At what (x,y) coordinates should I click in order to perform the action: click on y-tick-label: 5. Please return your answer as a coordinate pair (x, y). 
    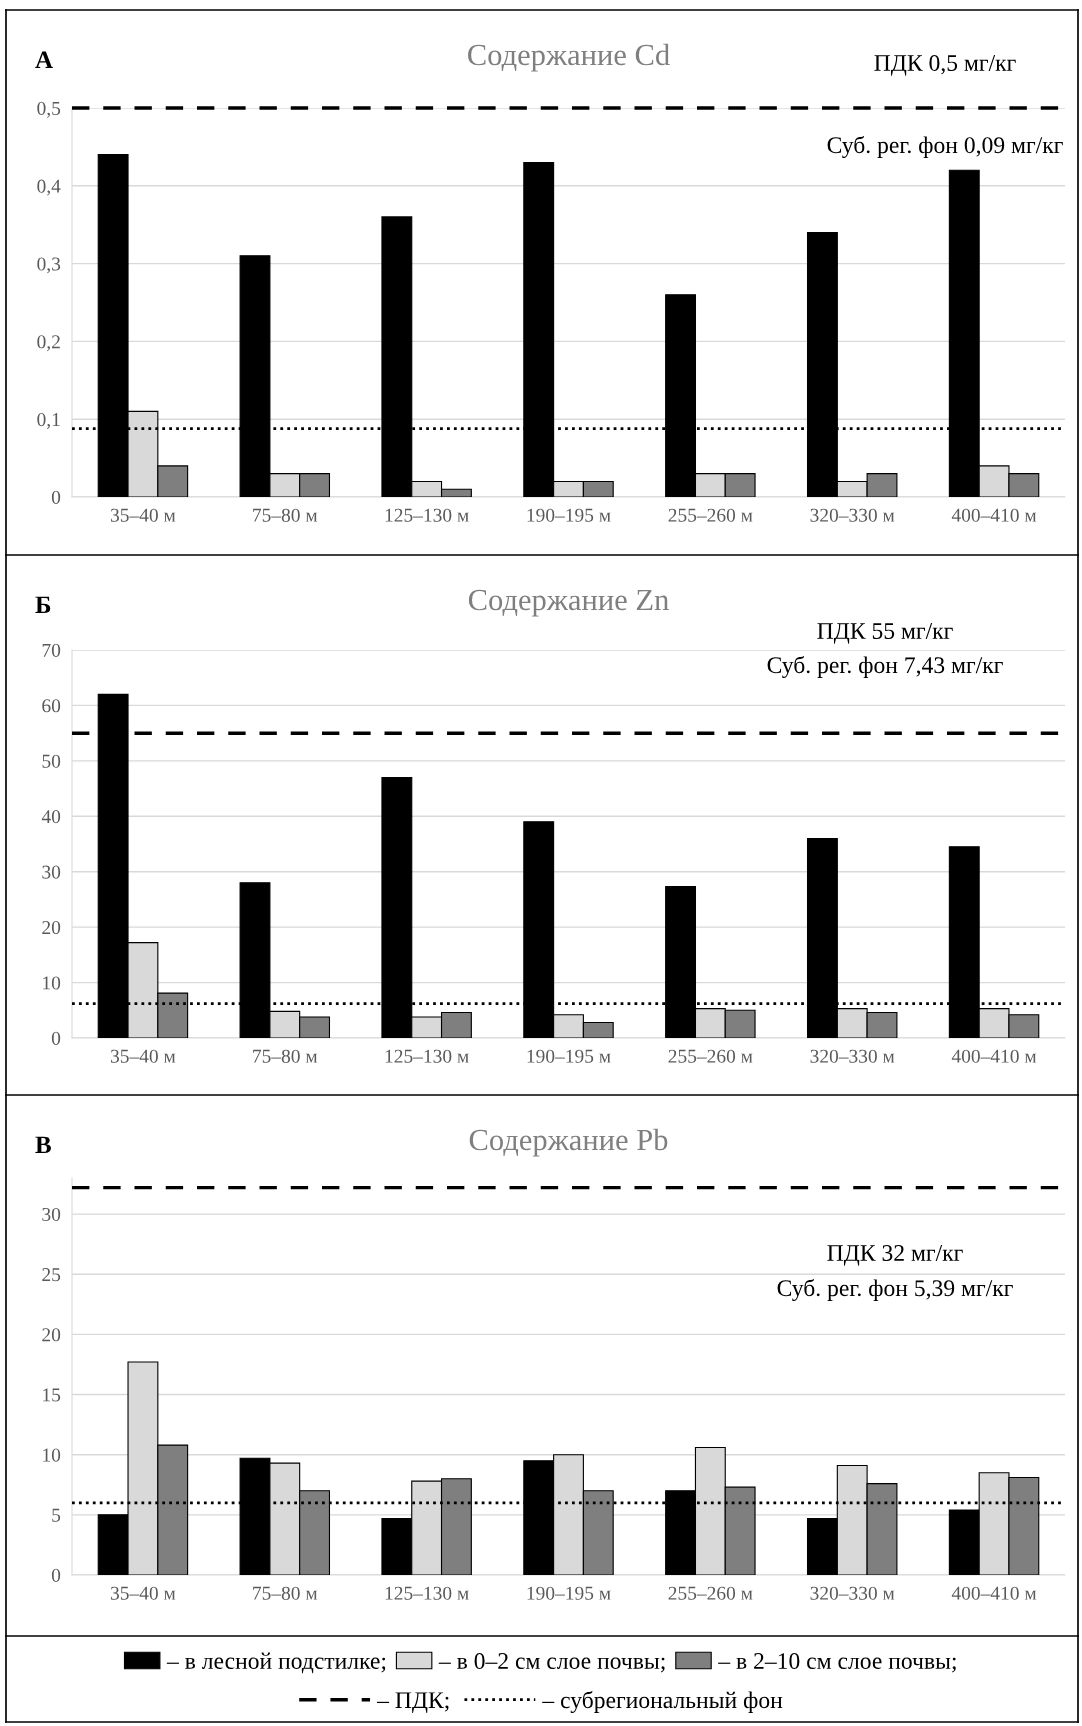
    Looking at the image, I should click on (56, 1515).